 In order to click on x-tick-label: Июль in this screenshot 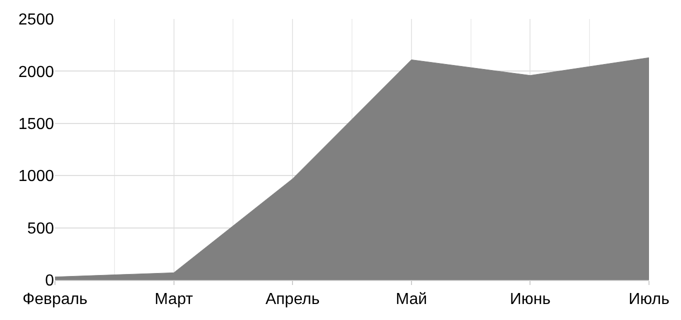, I will do `click(649, 299)`.